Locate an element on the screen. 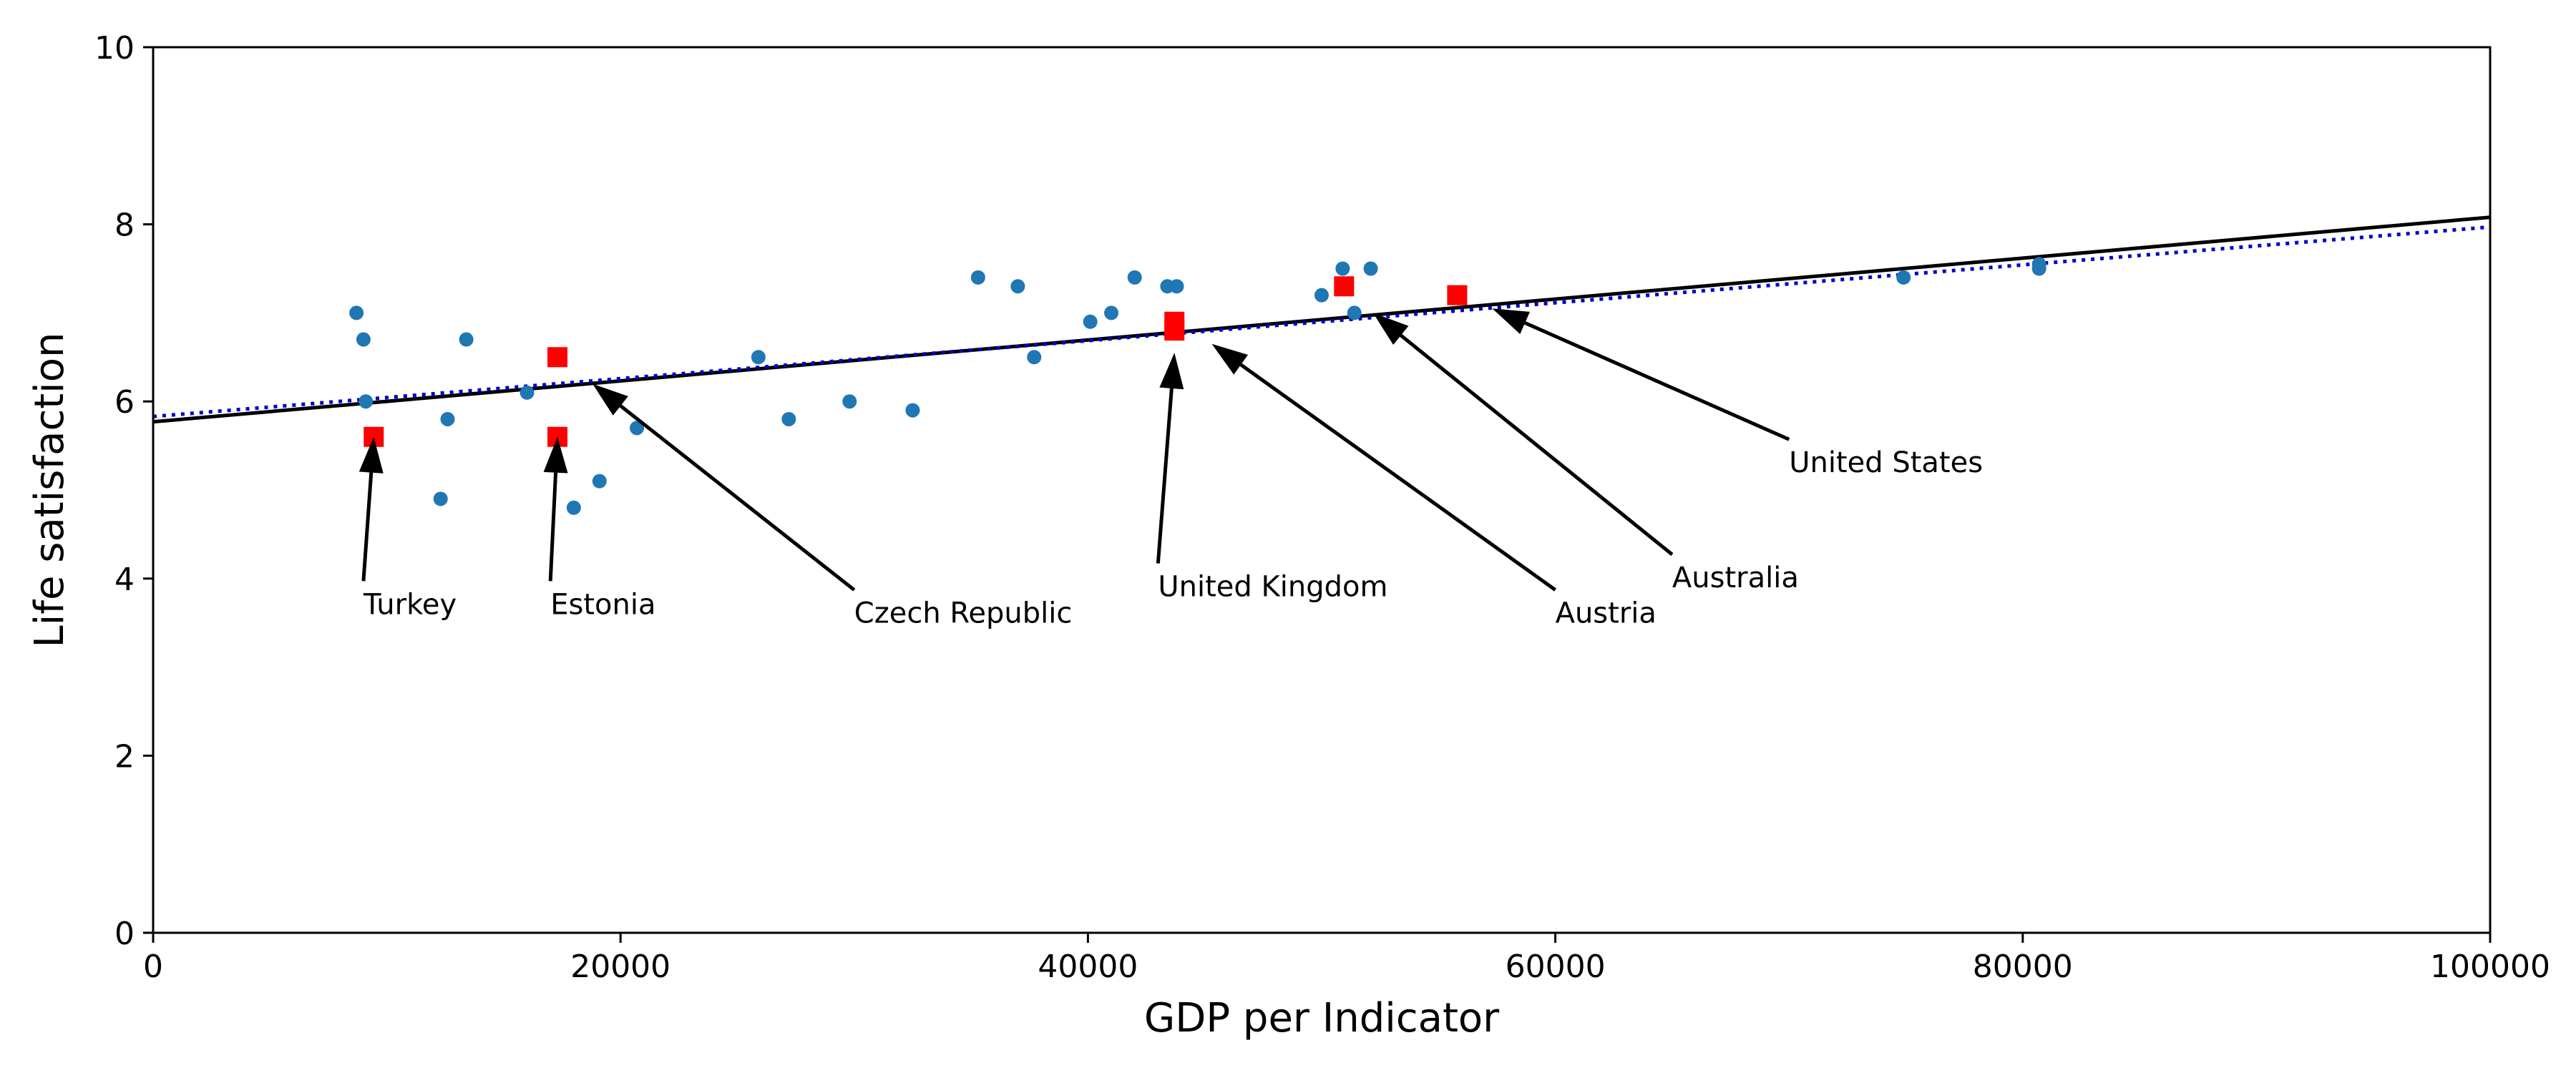 The height and width of the screenshot is (1073, 2576). y-tick-label: 0 is located at coordinates (124, 934).